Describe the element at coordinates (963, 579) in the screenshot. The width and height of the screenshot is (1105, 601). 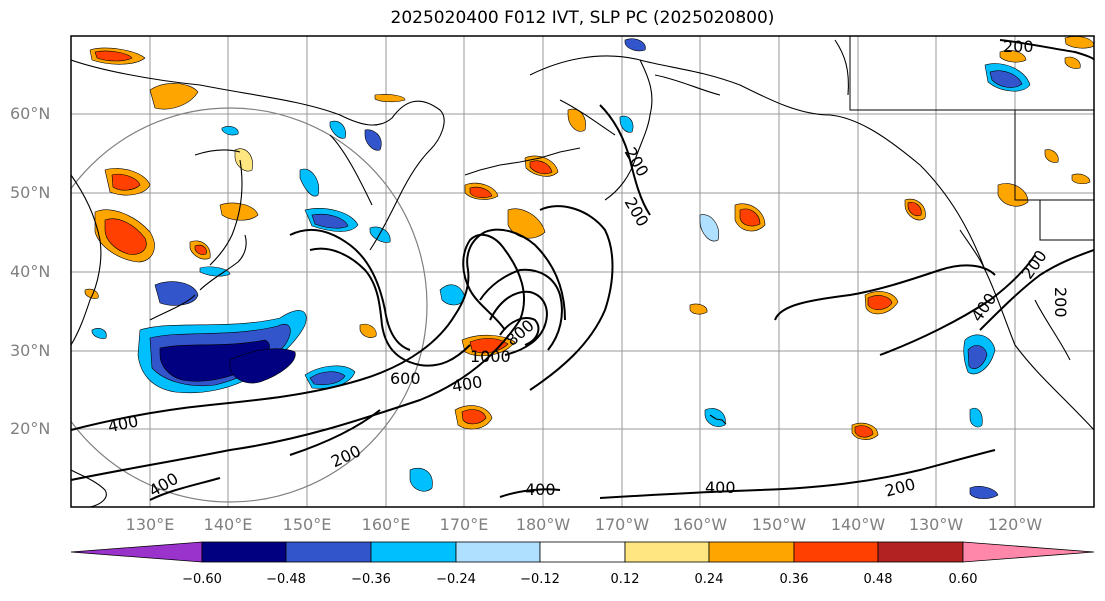
I see `colorbar-tick: 0.60` at that location.